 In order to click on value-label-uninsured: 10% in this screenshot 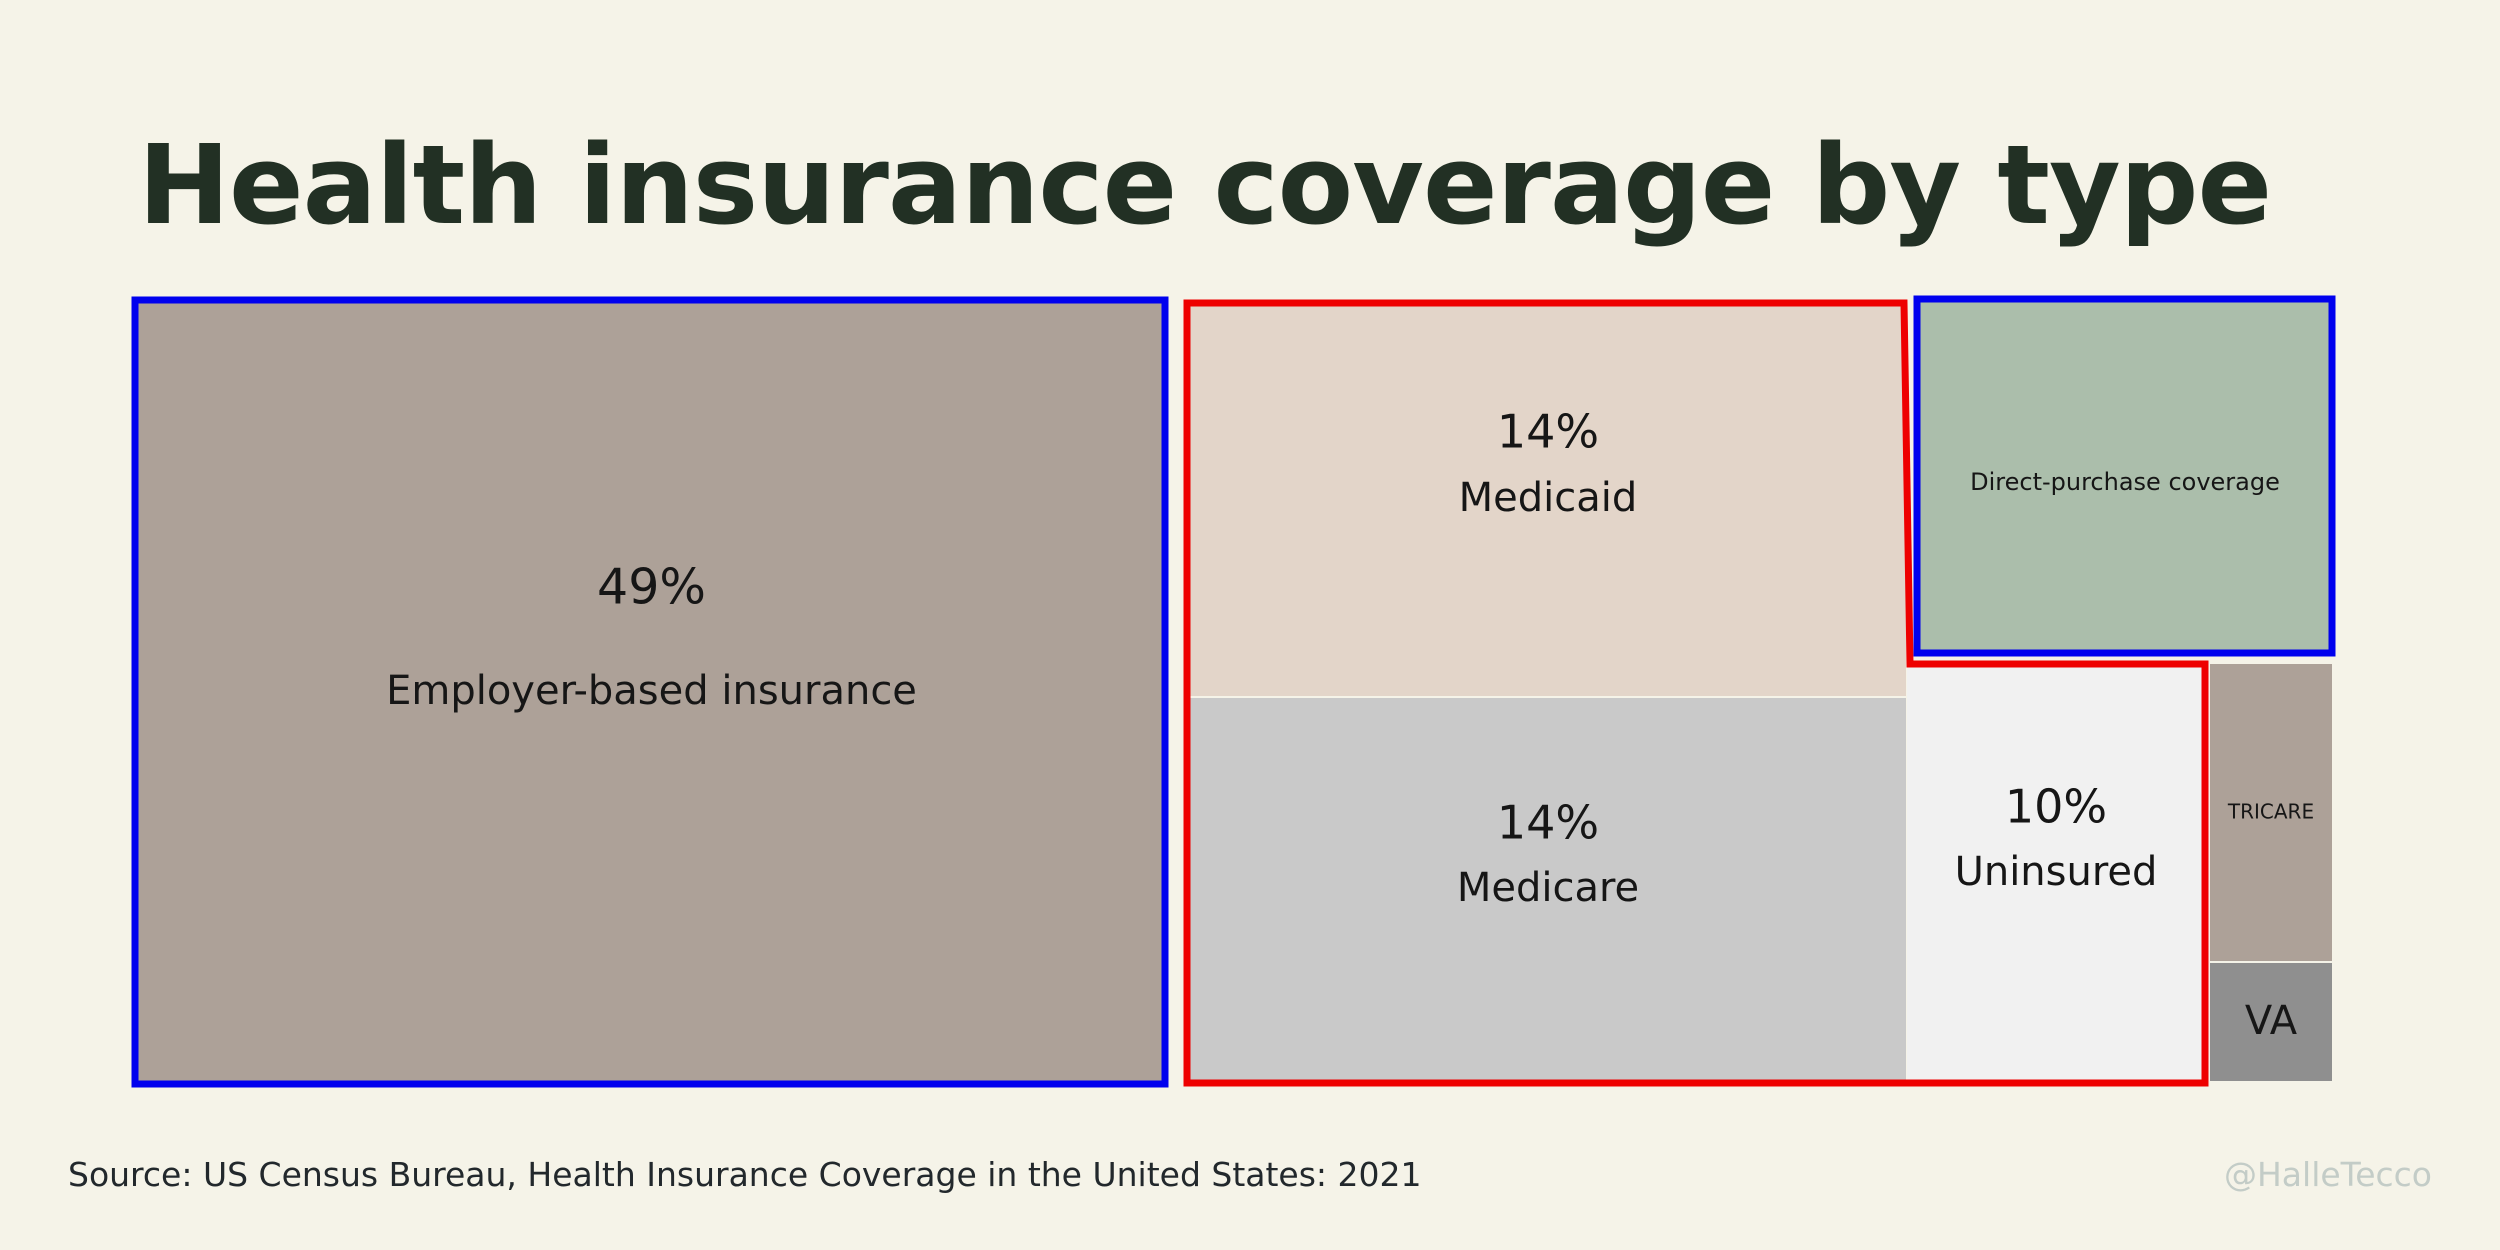, I will do `click(2056, 807)`.